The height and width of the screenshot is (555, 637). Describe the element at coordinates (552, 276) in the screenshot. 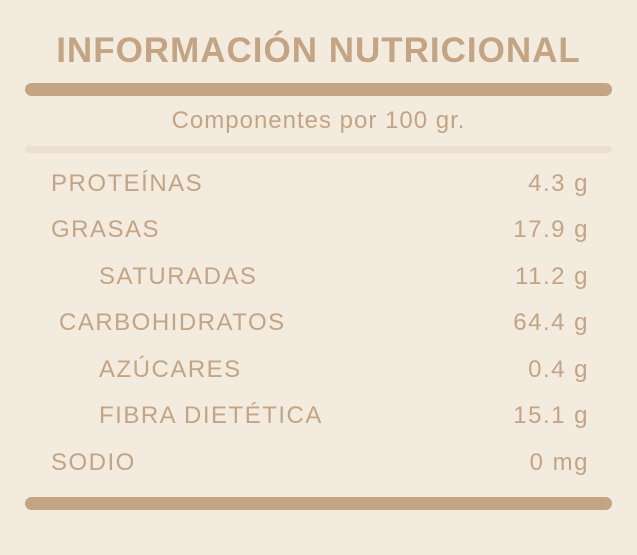

I see `nutrient-value: 11.2 g` at that location.